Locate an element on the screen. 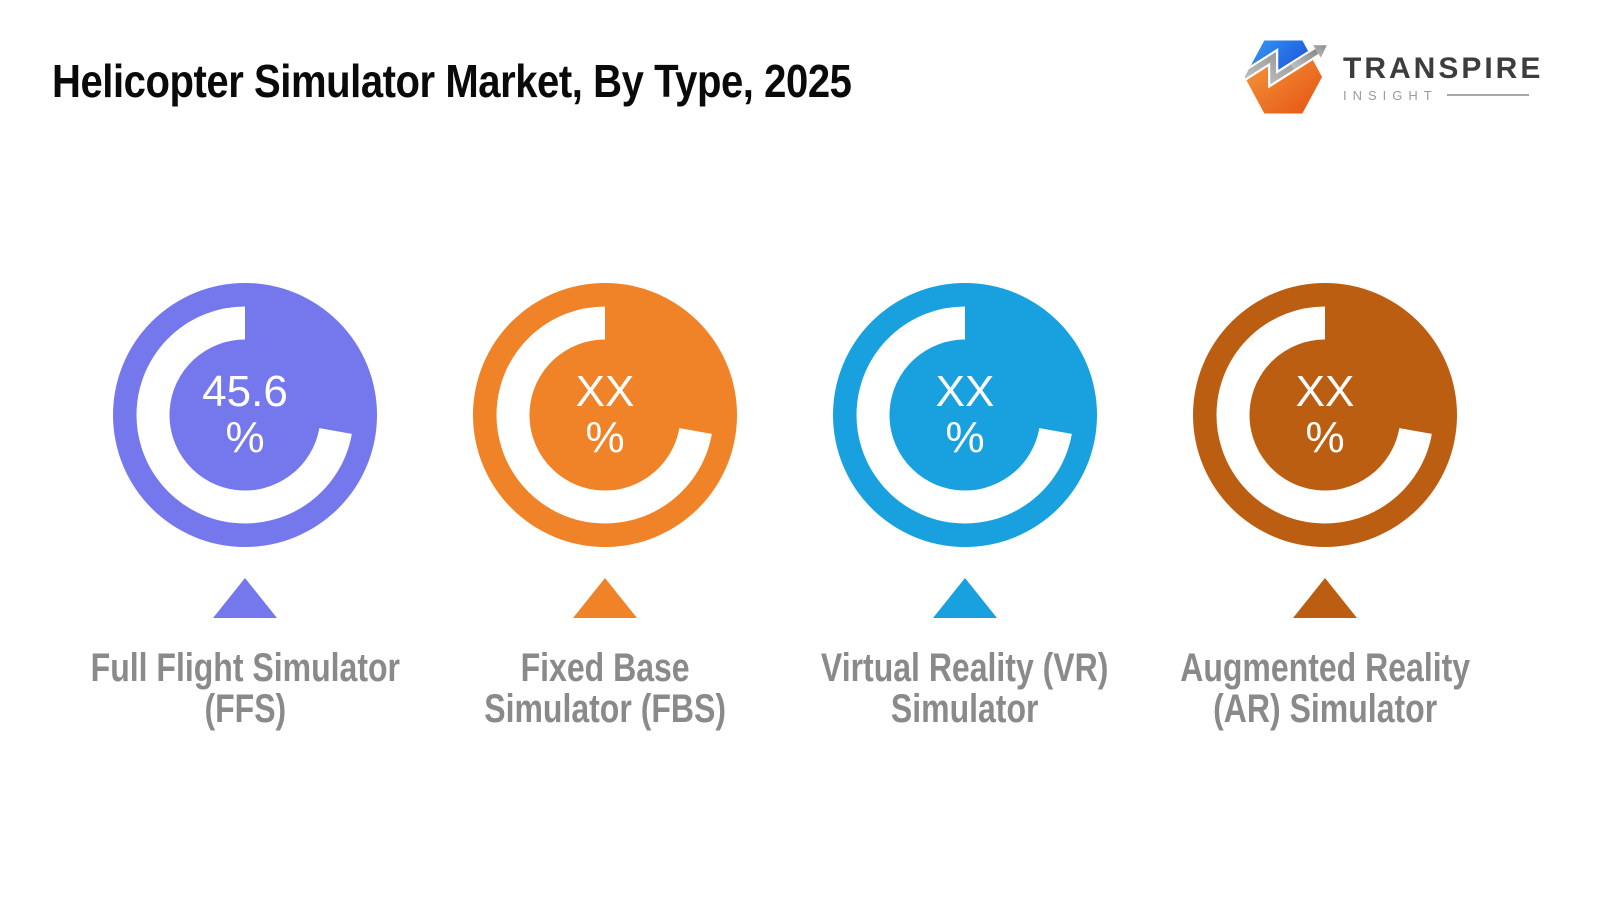 This screenshot has height=900, width=1600. segment-label: Full Flight Simulator (FFS) is located at coordinates (245, 689).